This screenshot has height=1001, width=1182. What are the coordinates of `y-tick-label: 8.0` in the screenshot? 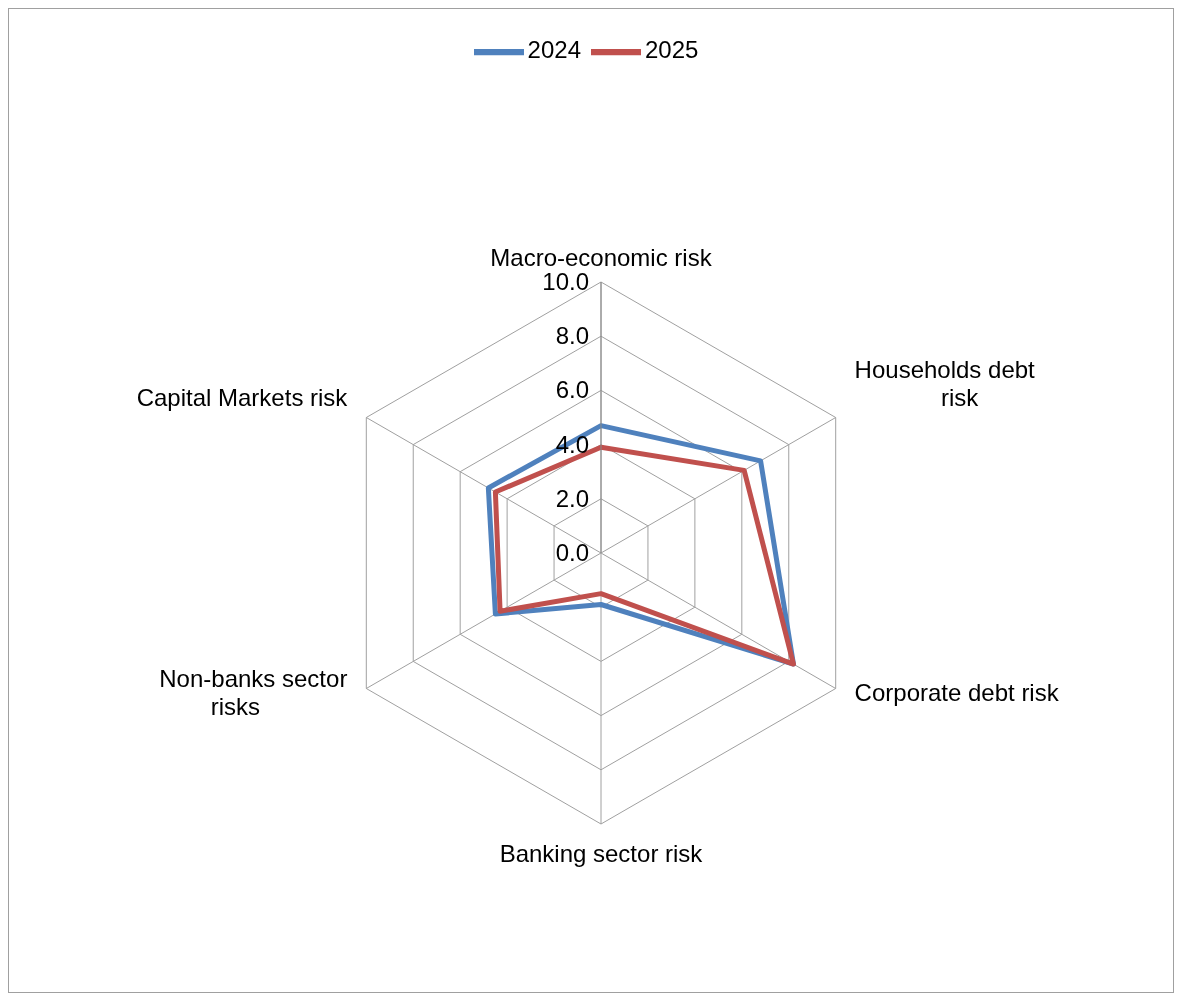 It's located at (572, 336).